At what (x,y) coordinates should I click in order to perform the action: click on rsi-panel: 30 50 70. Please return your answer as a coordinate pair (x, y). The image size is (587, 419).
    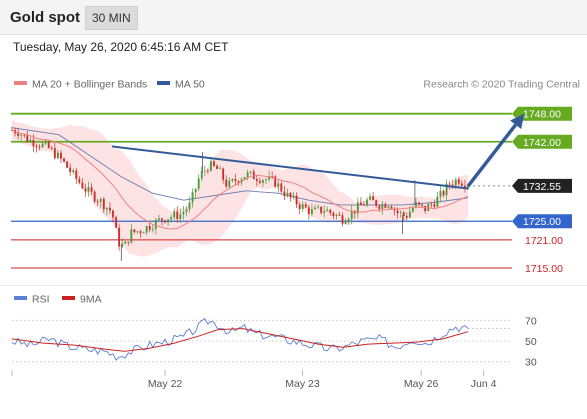
    Looking at the image, I should click on (274, 342).